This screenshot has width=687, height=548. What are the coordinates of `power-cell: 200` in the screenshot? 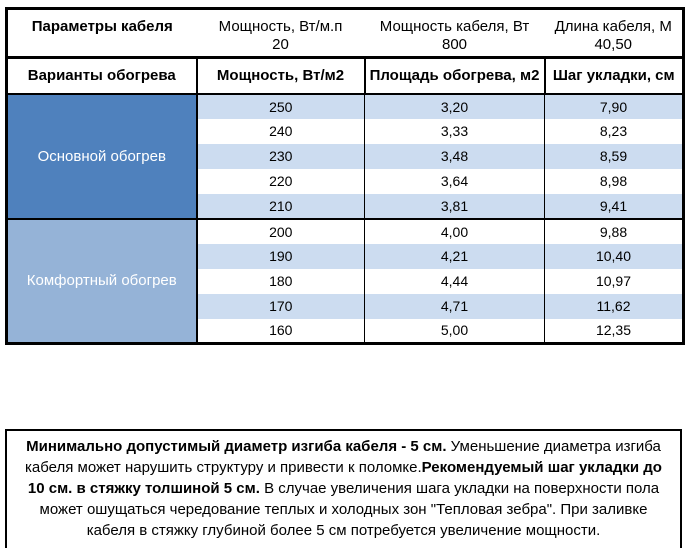 It's located at (280, 230).